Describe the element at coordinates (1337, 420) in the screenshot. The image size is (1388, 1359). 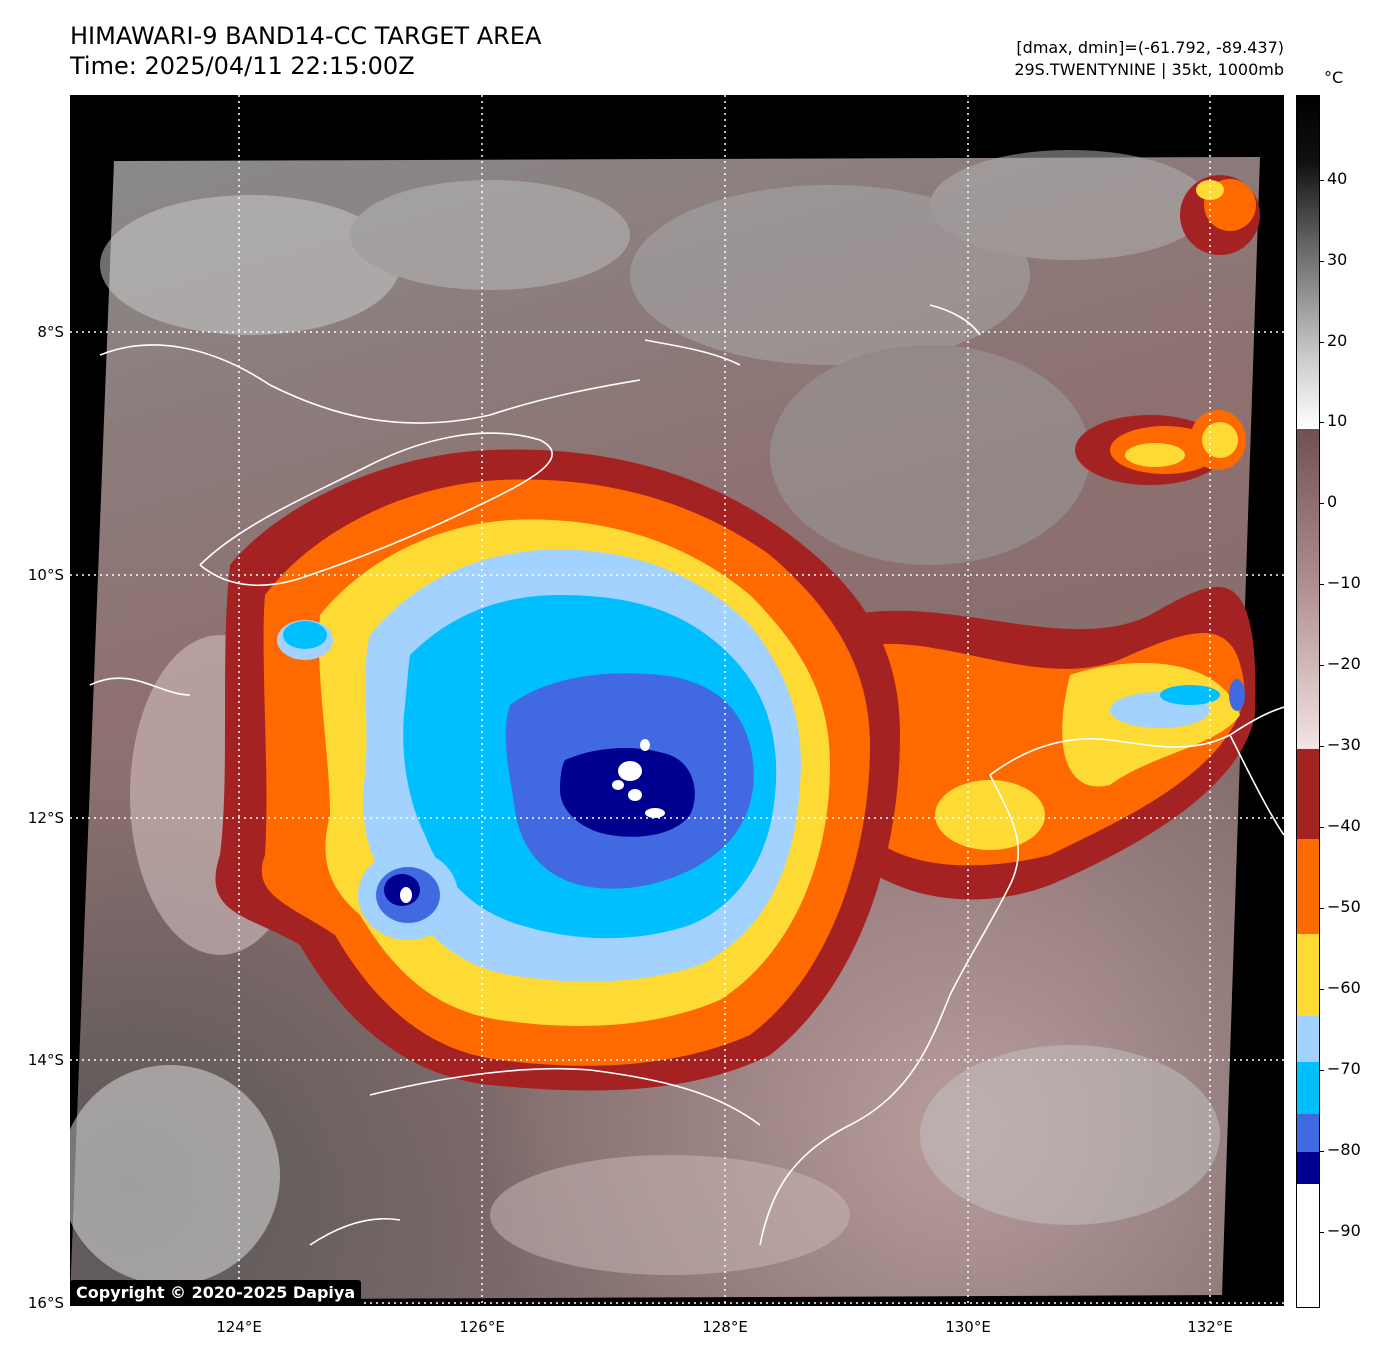
I see `colorbar-tick-10: 10` at that location.